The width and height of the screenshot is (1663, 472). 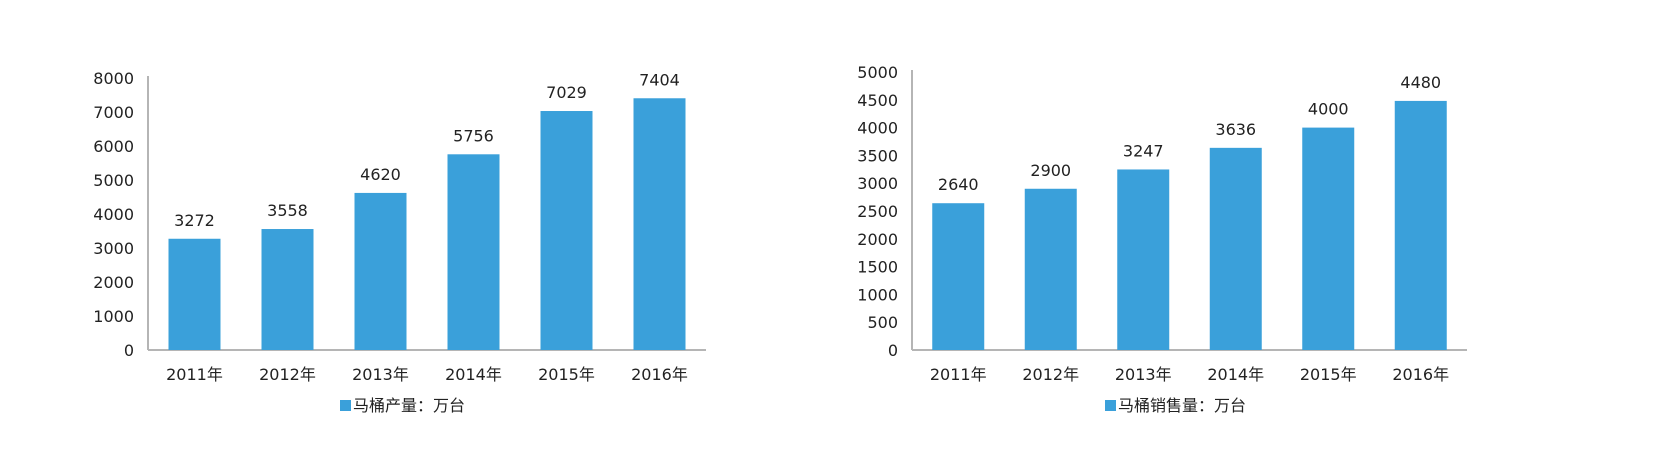 I want to click on legend: 马桶产量：万台, so click(x=402, y=405).